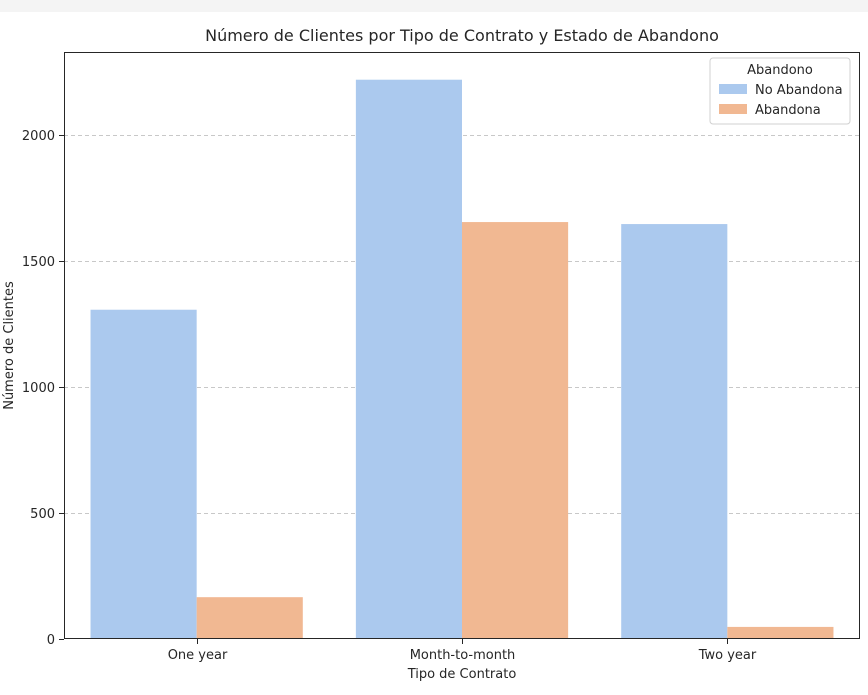  I want to click on notebook-output-strip, so click(434, 6).